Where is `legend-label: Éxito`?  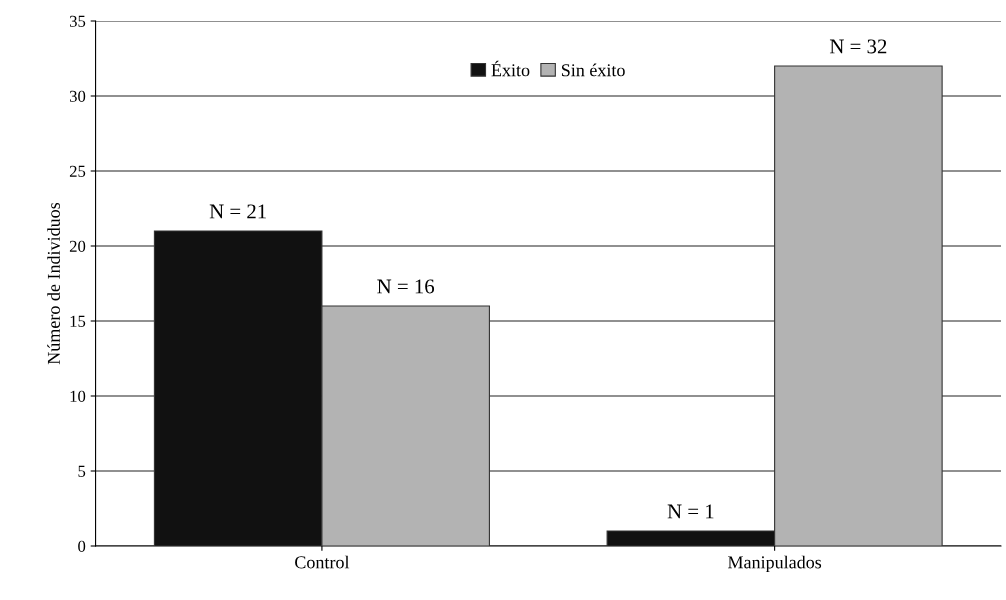
legend-label: Éxito is located at coordinates (510, 68).